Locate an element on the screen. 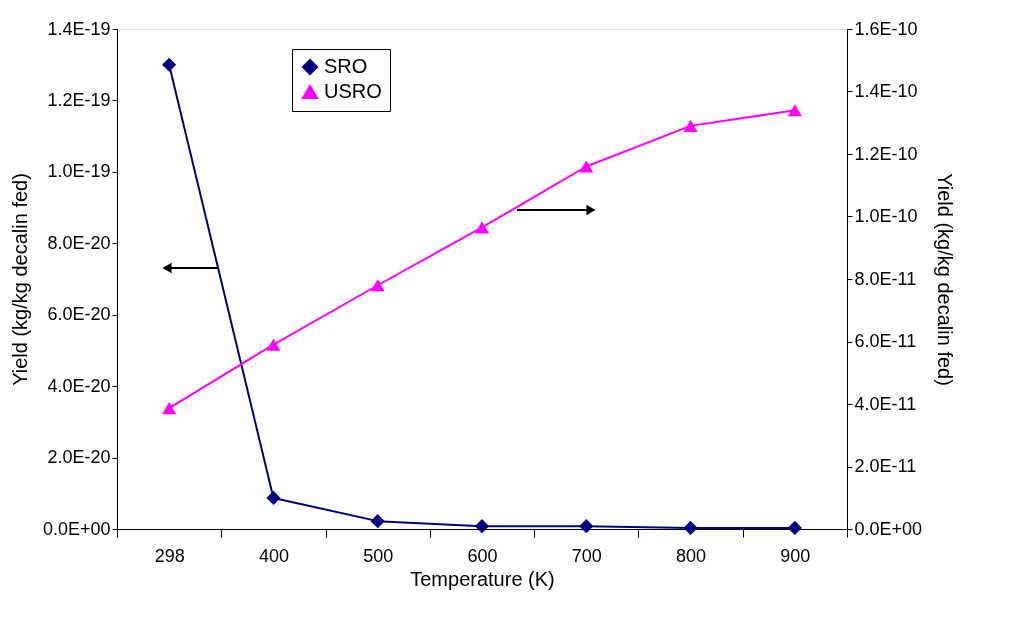  y-tick-label: 6.0E-20 is located at coordinates (79, 314).